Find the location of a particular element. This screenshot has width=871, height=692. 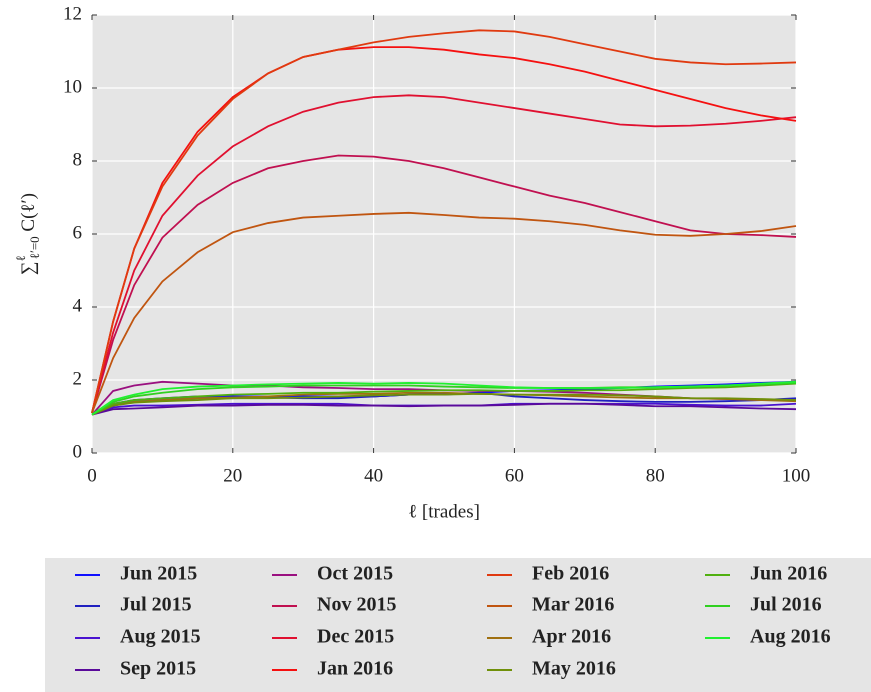

legend-label: Jun 2015 is located at coordinates (158, 574).